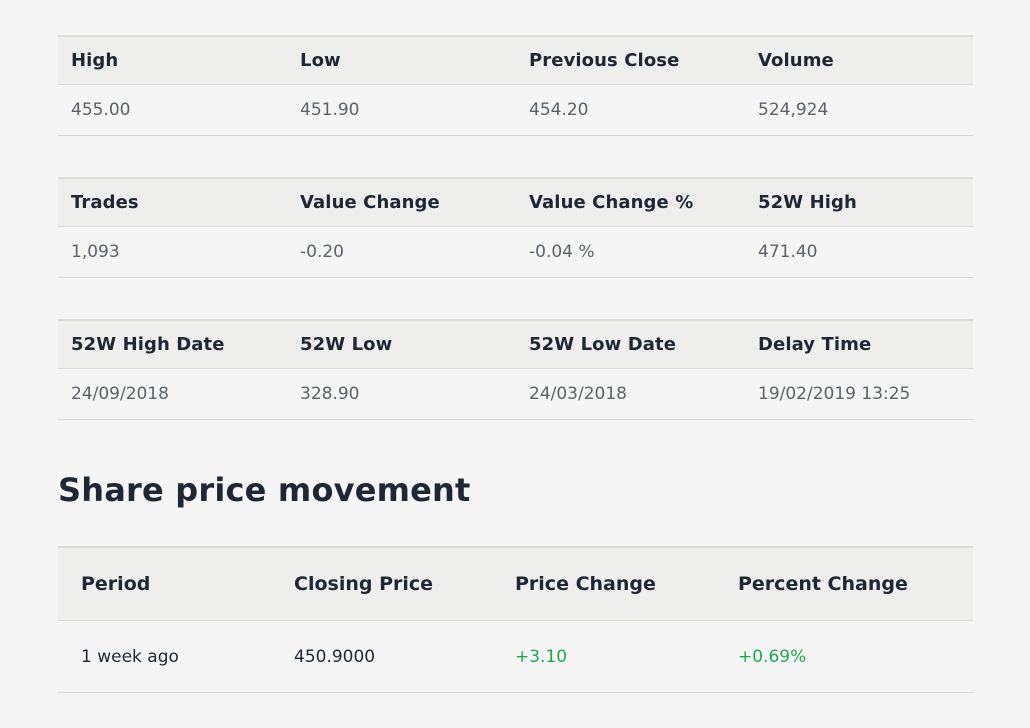 The width and height of the screenshot is (1030, 728). Describe the element at coordinates (370, 202) in the screenshot. I see `header-value-change: Value Change` at that location.